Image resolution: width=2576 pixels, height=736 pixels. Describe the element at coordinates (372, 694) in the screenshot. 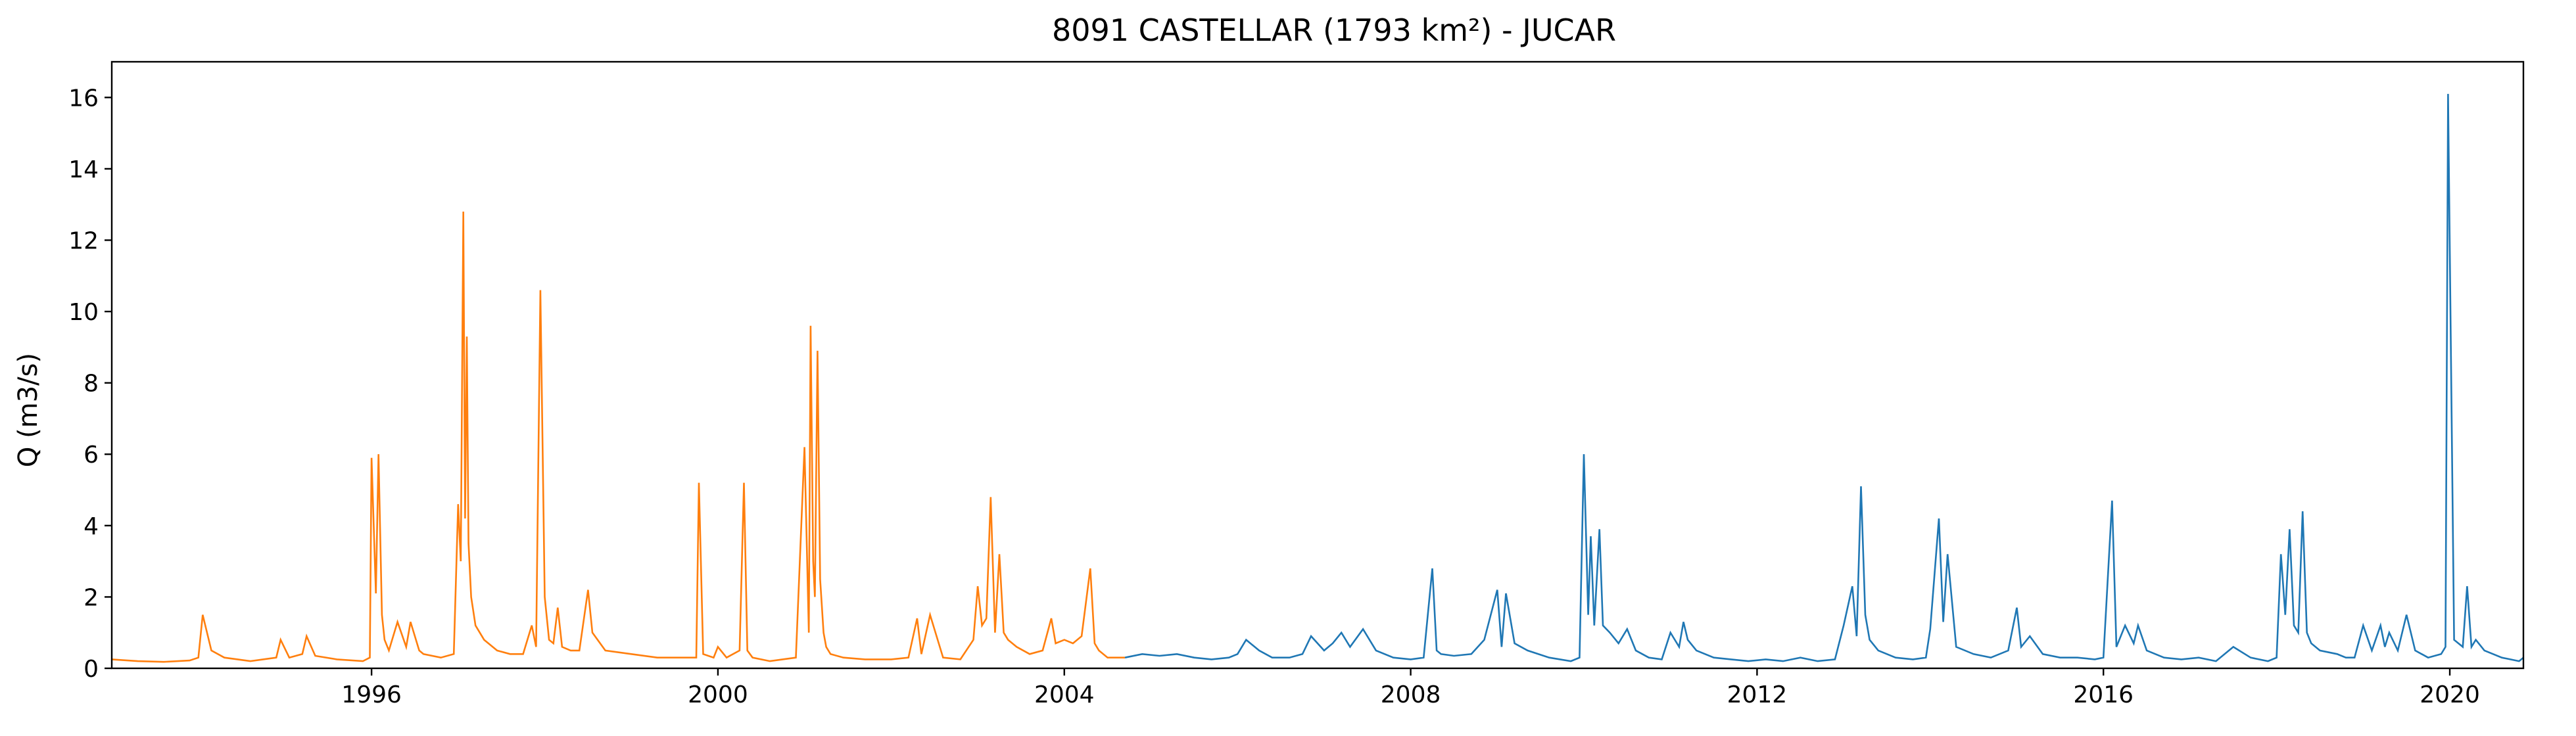

I see `x-tick-label: 1996` at that location.